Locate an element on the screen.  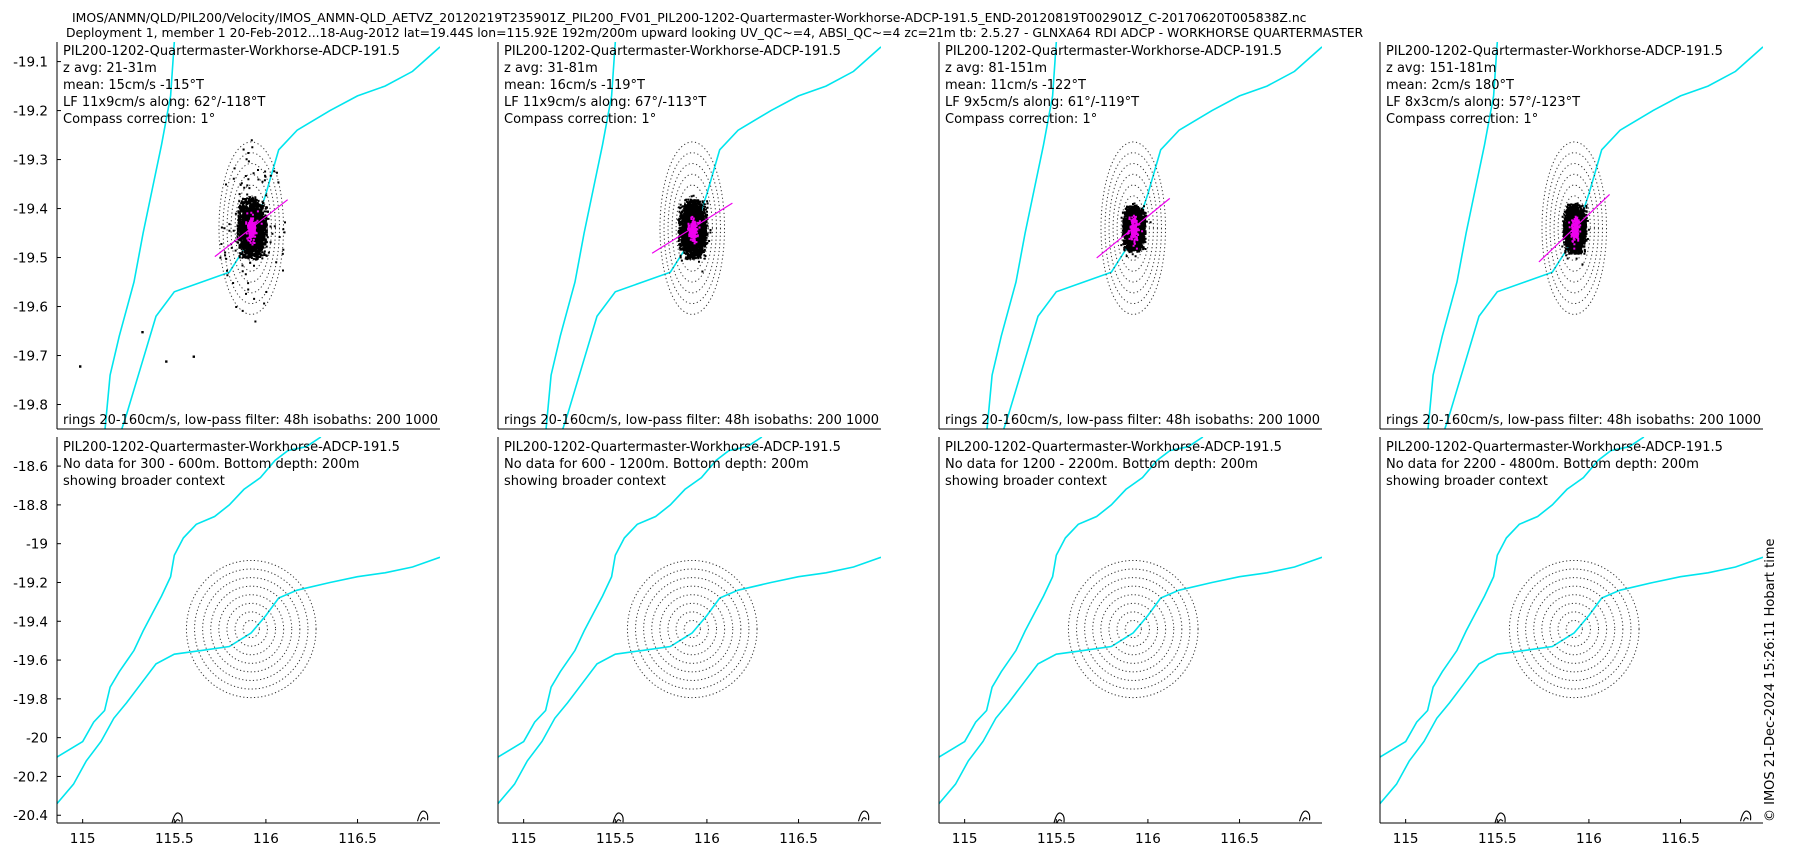
top-panel-annotation-2: z avg: 21-31m is located at coordinates (110, 68).